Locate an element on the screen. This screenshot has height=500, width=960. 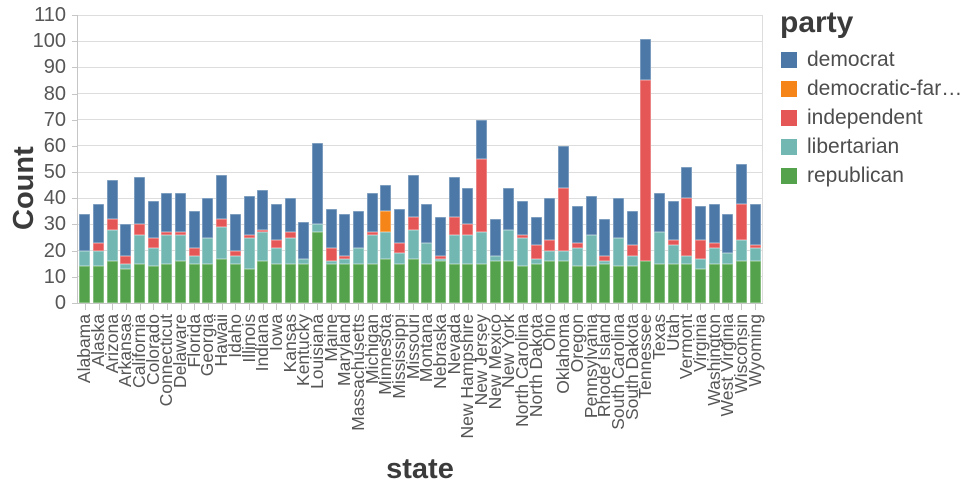
bar-montana is located at coordinates (427, 159).